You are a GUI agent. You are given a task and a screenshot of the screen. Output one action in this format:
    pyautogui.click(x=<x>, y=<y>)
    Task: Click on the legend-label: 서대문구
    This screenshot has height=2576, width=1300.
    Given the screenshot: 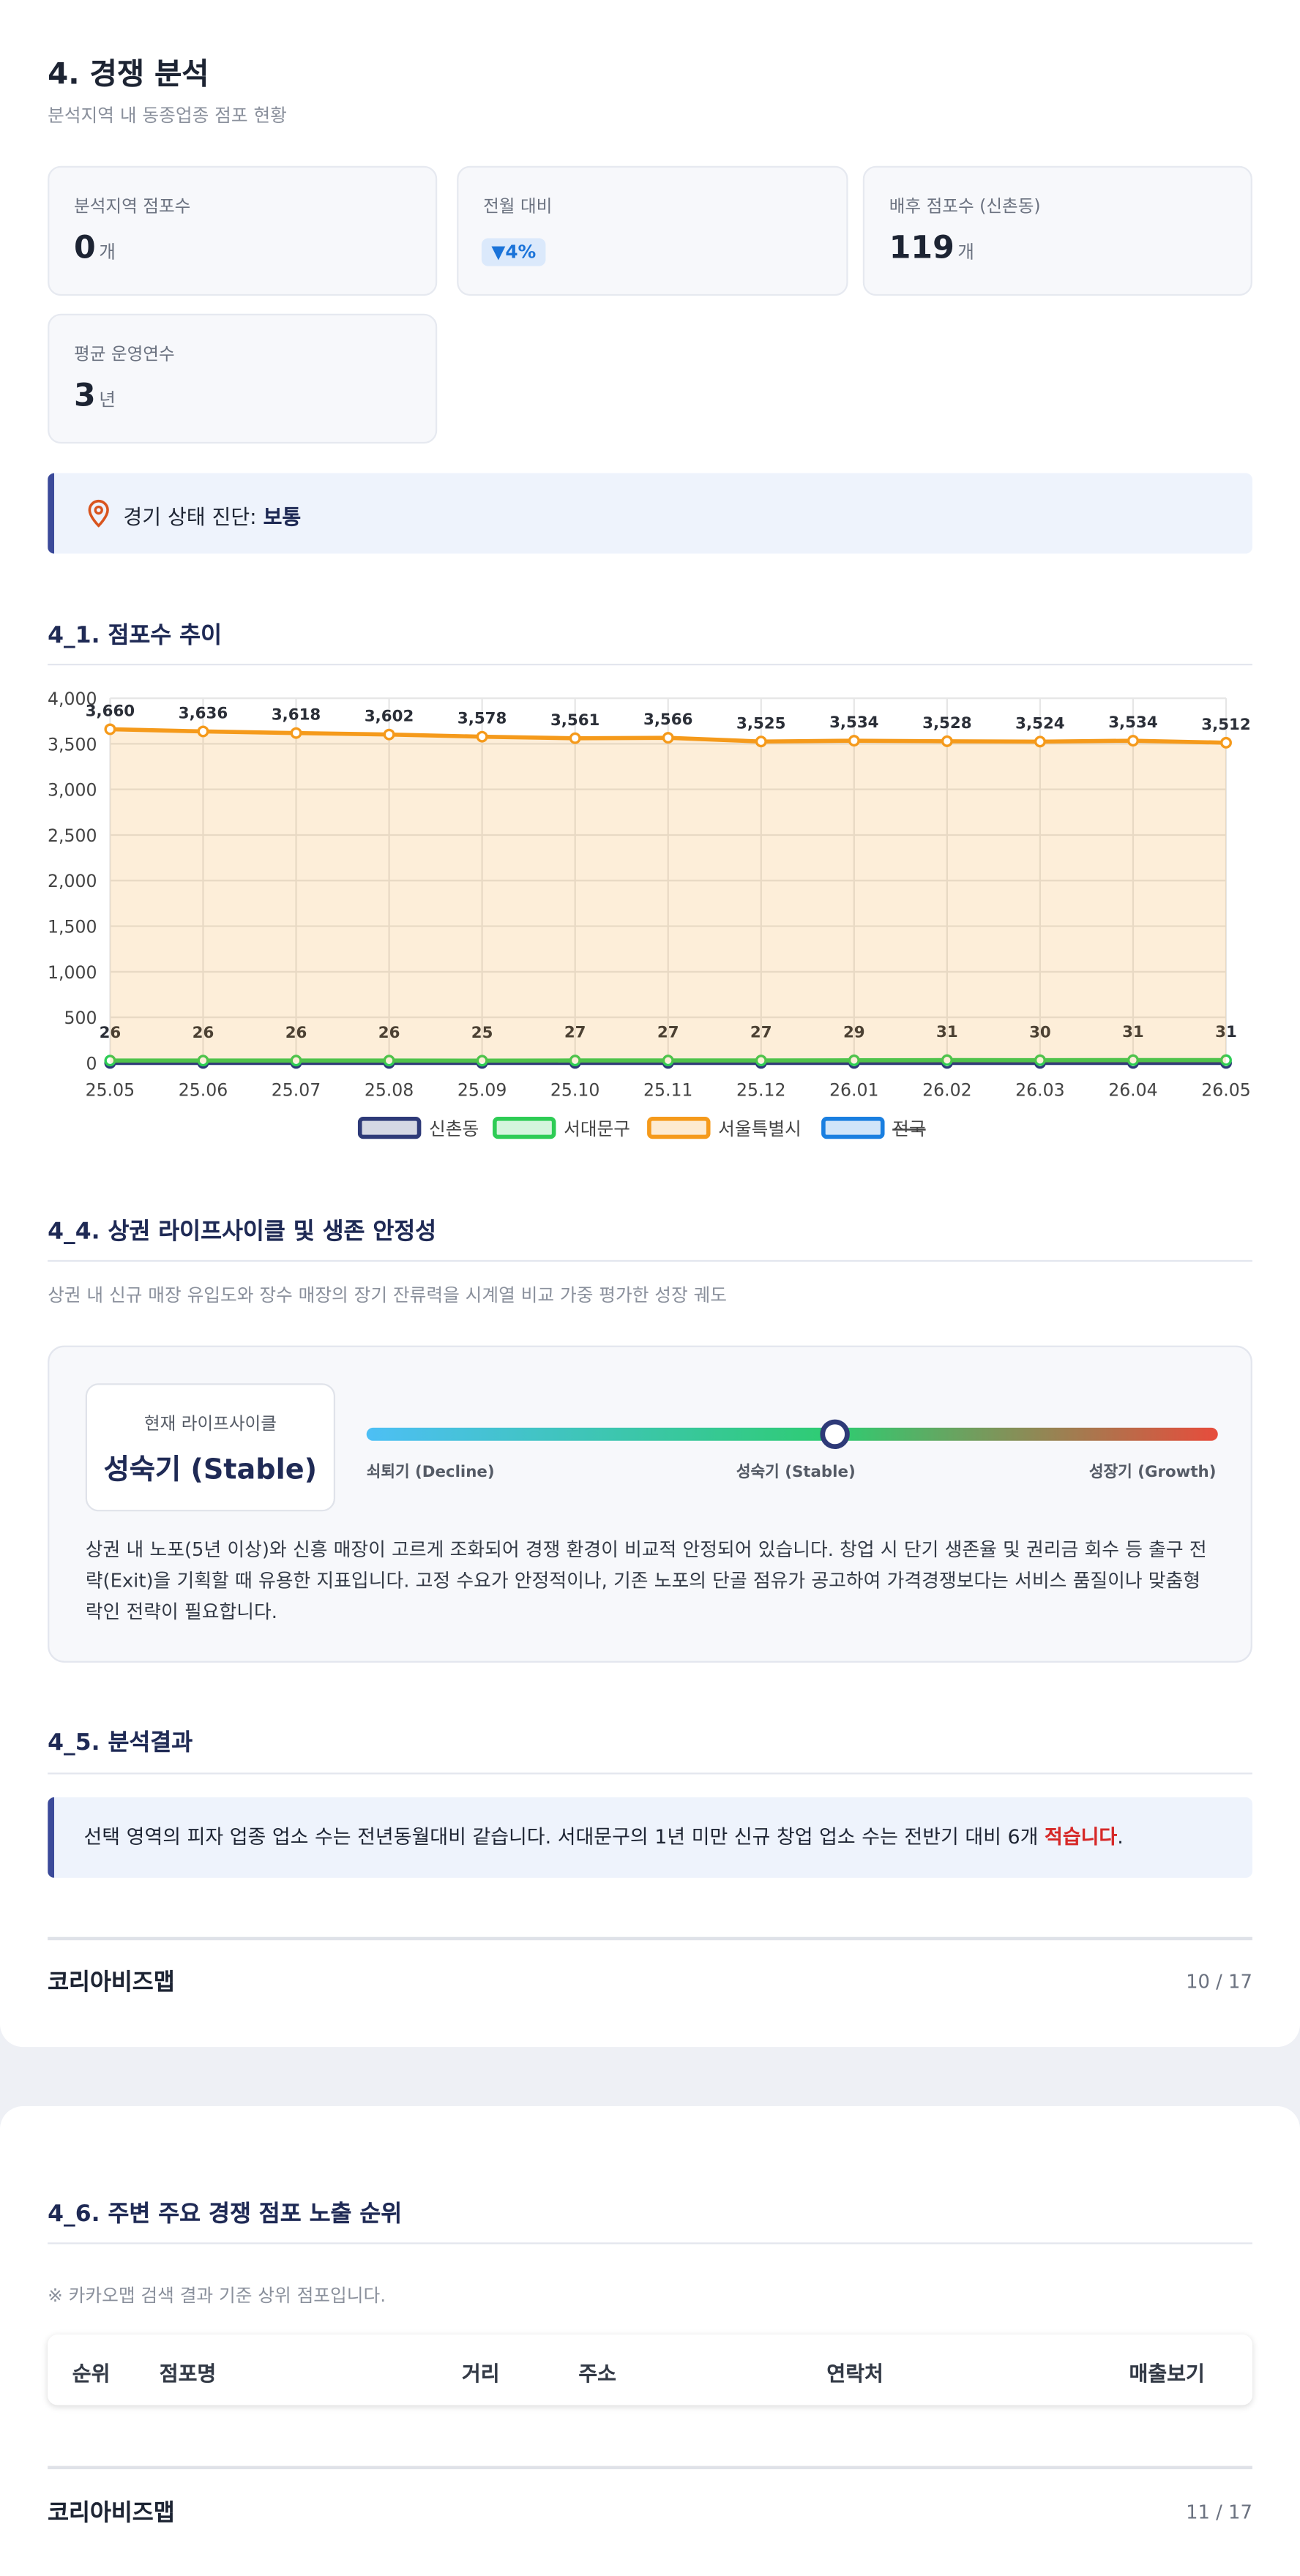 What is the action you would take?
    pyautogui.click(x=597, y=1128)
    